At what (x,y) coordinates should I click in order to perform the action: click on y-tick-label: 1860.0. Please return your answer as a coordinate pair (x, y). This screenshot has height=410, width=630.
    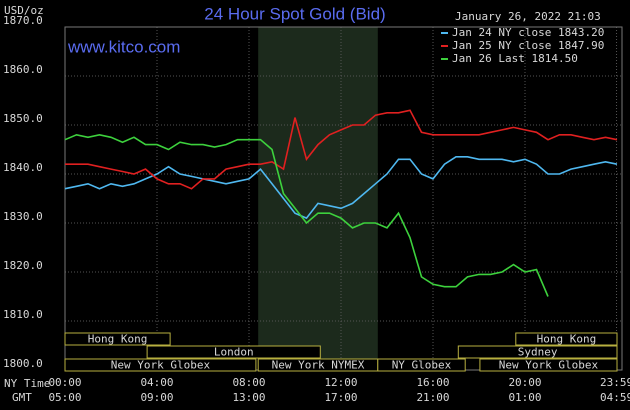
    Looking at the image, I should click on (23, 69).